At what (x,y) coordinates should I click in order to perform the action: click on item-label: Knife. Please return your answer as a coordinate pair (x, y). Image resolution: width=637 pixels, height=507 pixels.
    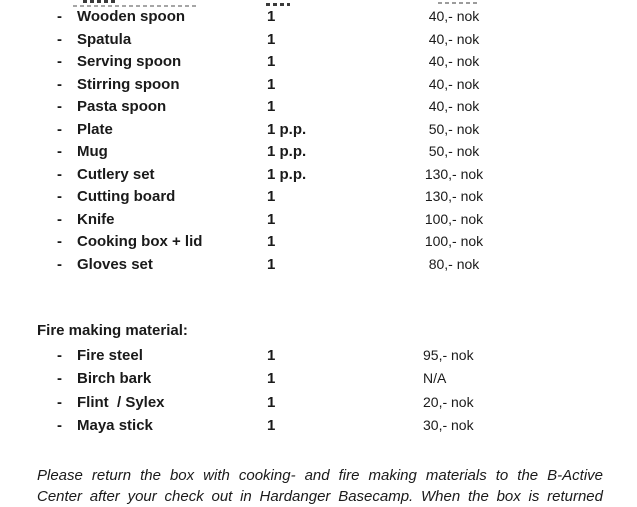
    Looking at the image, I should click on (96, 219).